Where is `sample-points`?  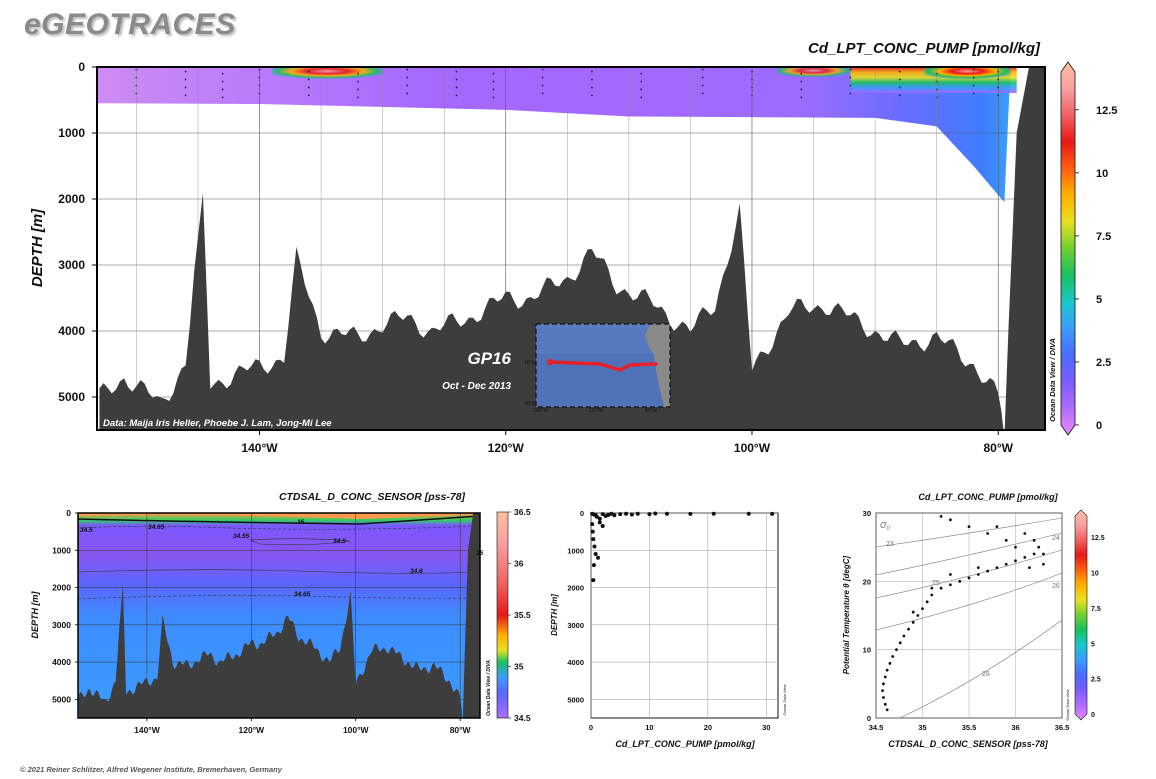 sample-points is located at coordinates (567, 83).